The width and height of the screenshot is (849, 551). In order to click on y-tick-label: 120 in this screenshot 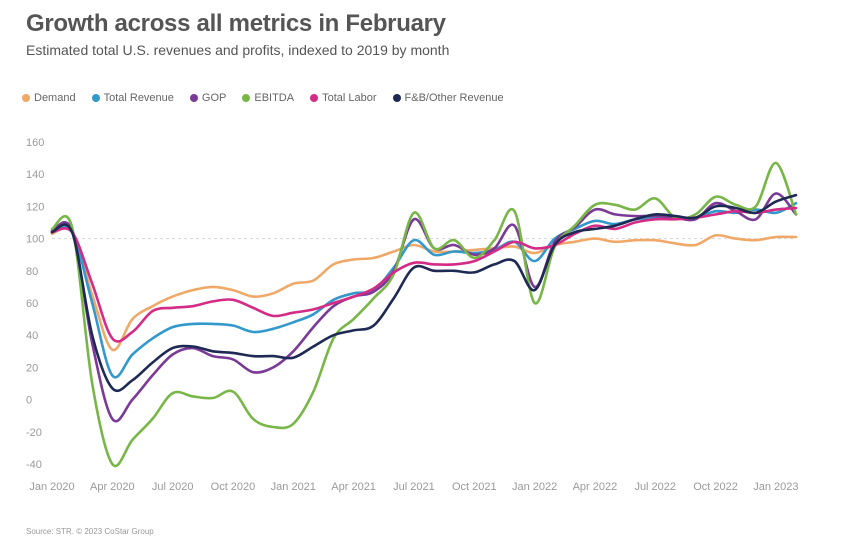, I will do `click(35, 207)`.